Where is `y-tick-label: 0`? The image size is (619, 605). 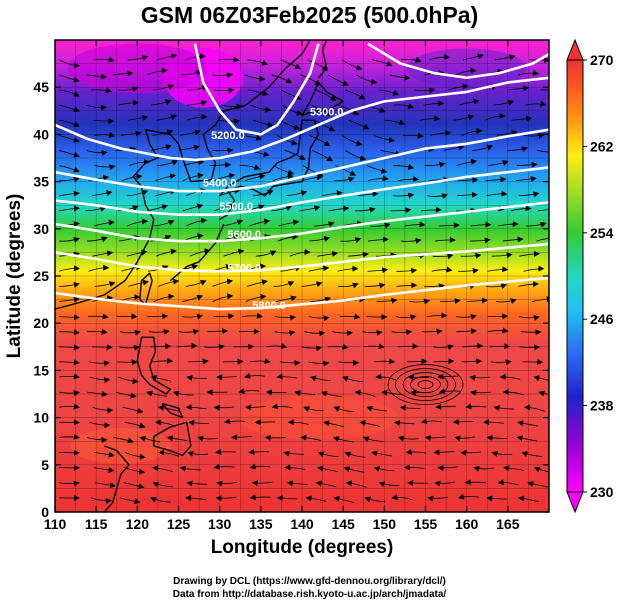
y-tick-label: 0 is located at coordinates (45, 512).